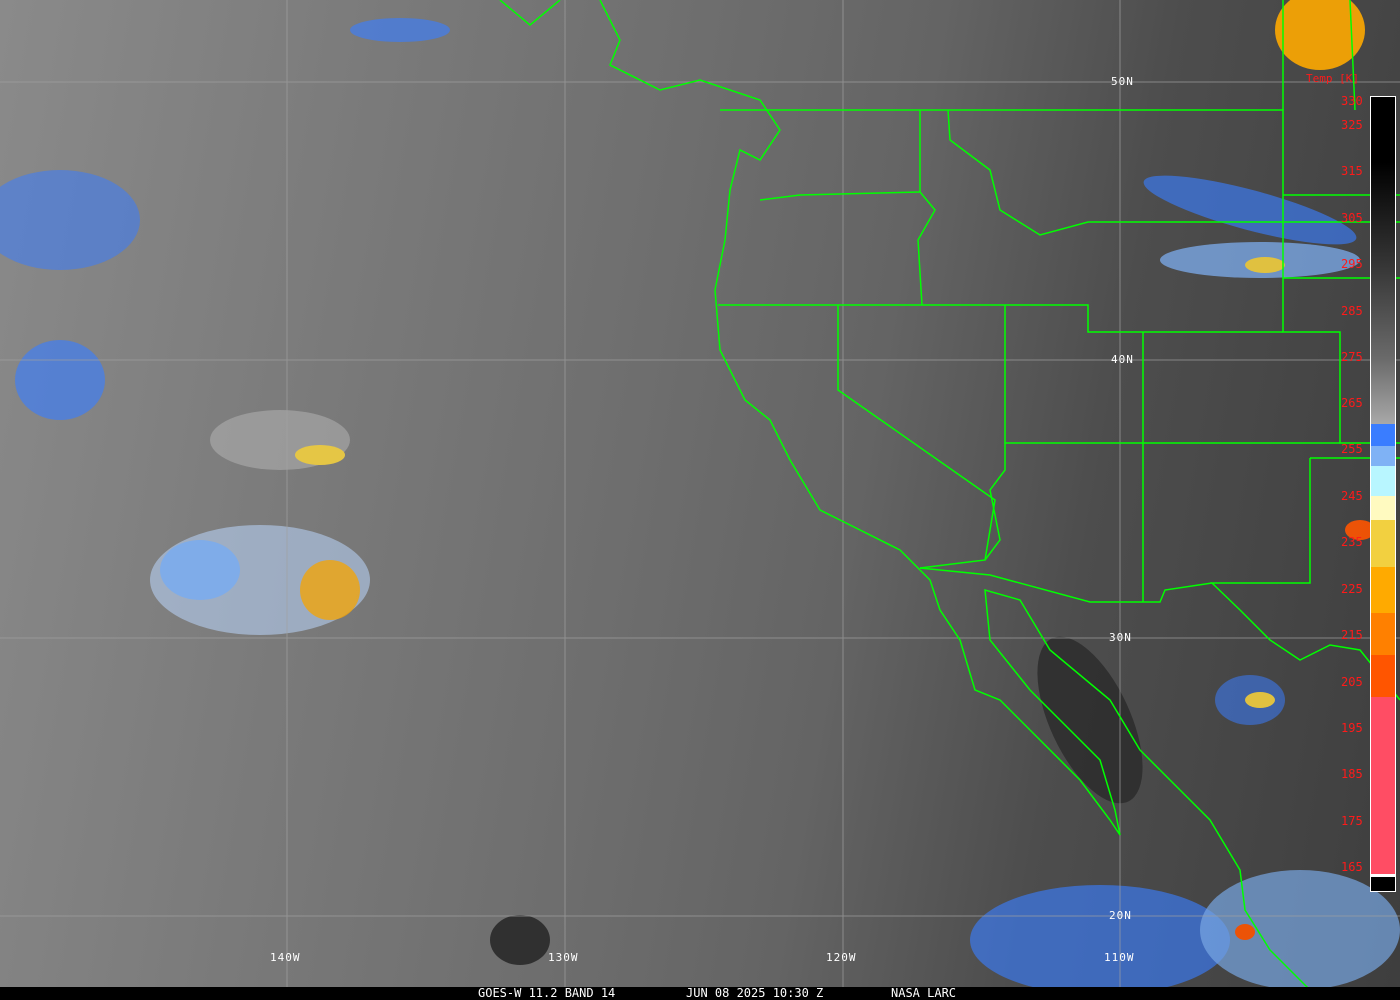 This screenshot has width=1400, height=1000. Describe the element at coordinates (1352, 589) in the screenshot. I see `colorbar-tick-label: 225` at that location.